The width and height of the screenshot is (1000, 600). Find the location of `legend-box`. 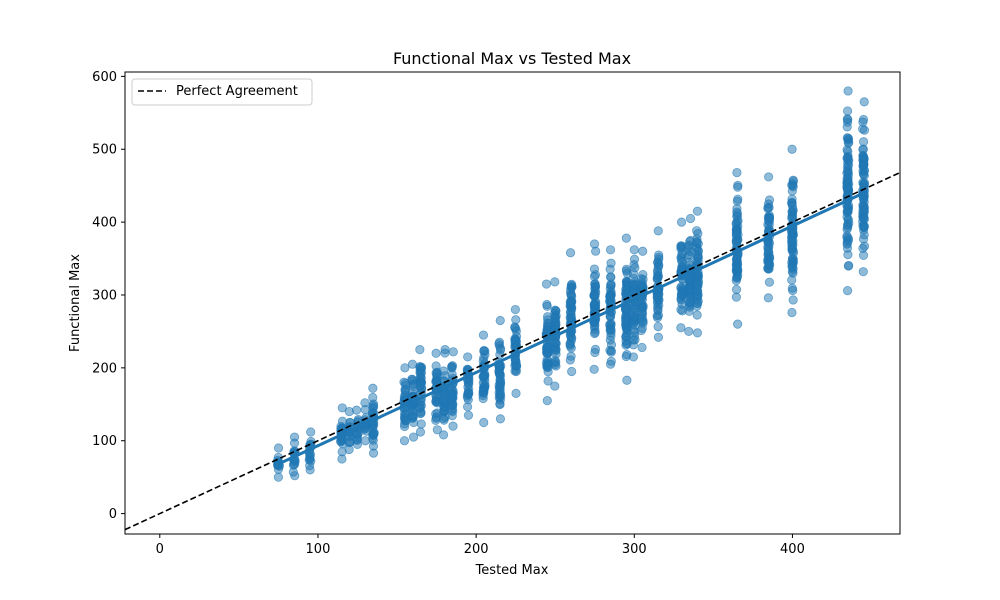

legend-box is located at coordinates (222, 92).